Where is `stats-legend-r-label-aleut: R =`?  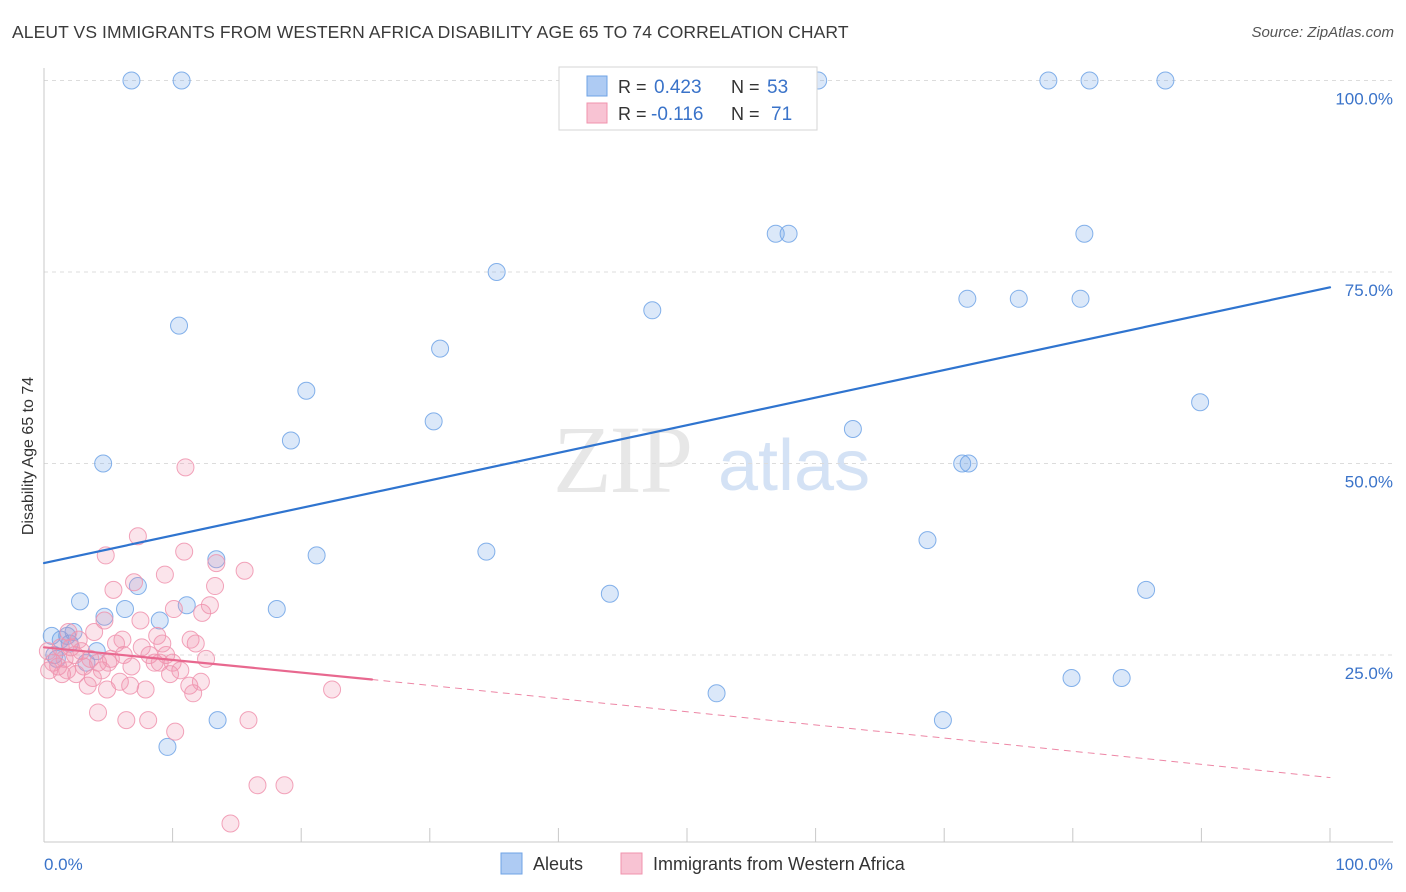
stats-legend-r-label-aleut: R = is located at coordinates (635, 87).